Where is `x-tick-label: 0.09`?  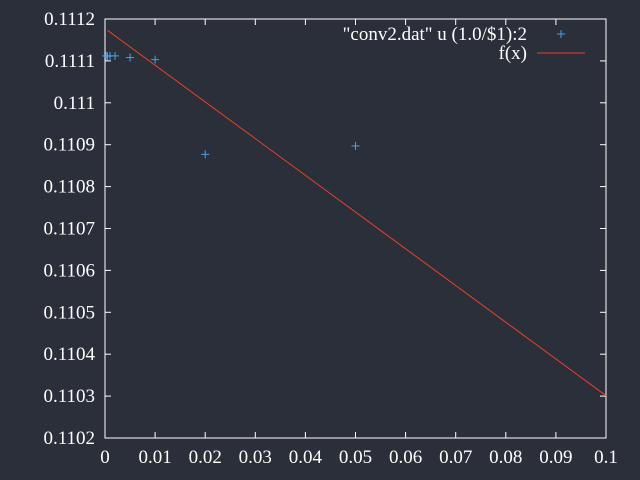
x-tick-label: 0.09 is located at coordinates (555, 457).